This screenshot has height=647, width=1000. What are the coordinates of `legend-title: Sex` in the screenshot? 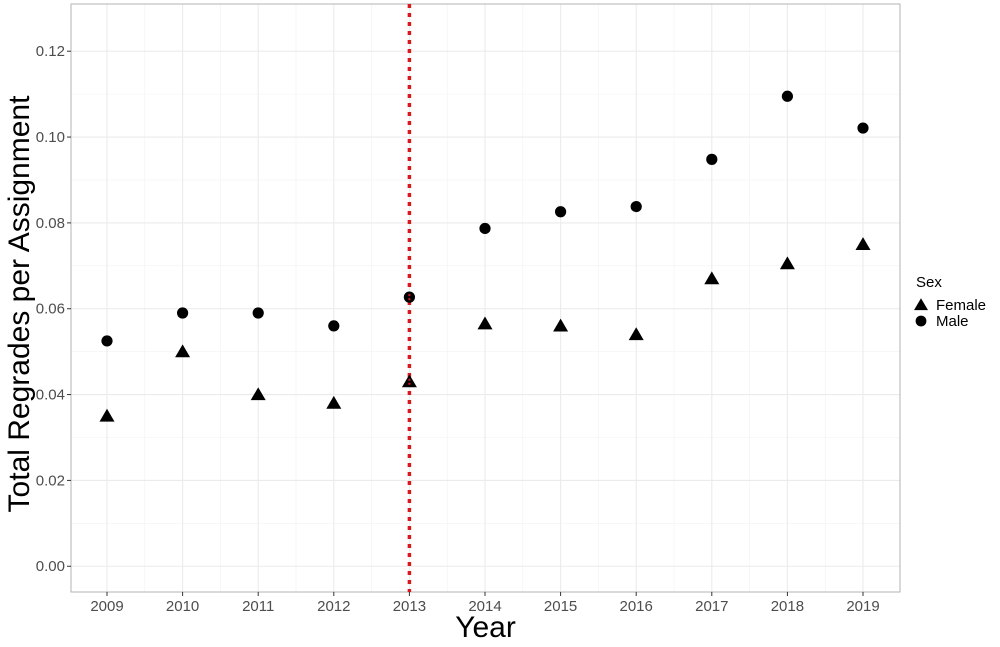 It's located at (929, 282).